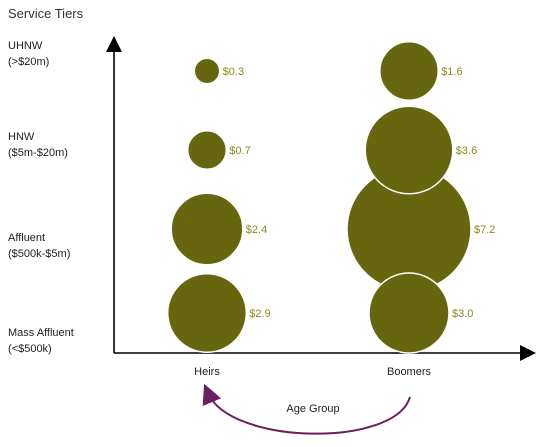 The height and width of the screenshot is (447, 548). I want to click on tier-label: UHNW, so click(25, 46).